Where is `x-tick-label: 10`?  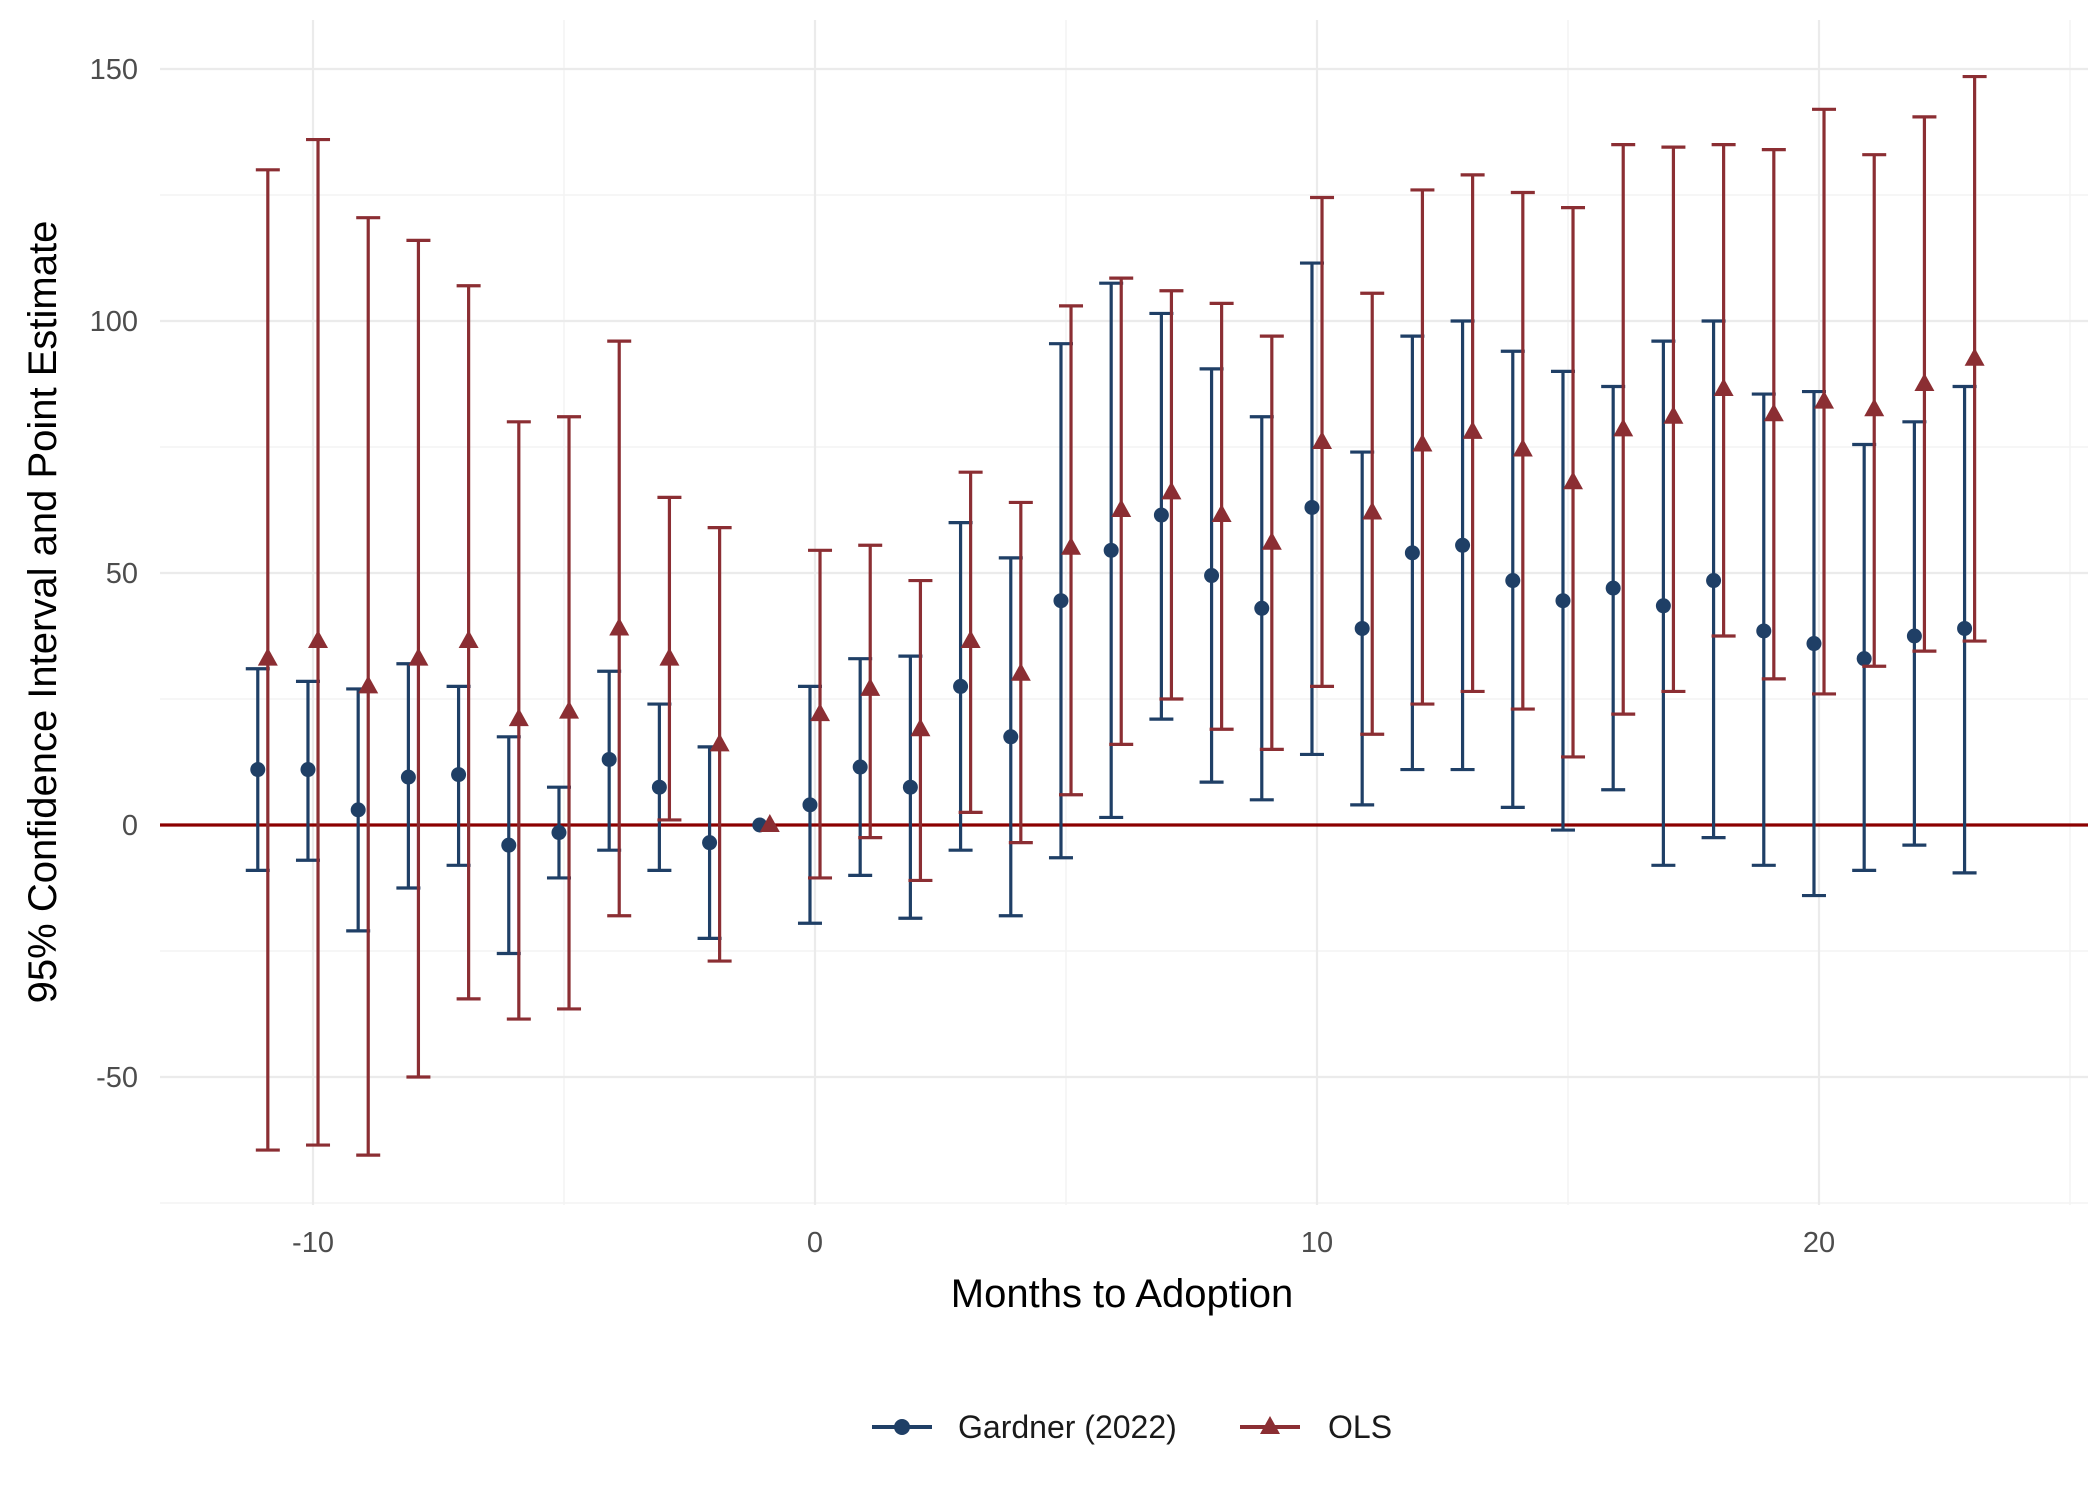 x-tick-label: 10 is located at coordinates (1317, 1243).